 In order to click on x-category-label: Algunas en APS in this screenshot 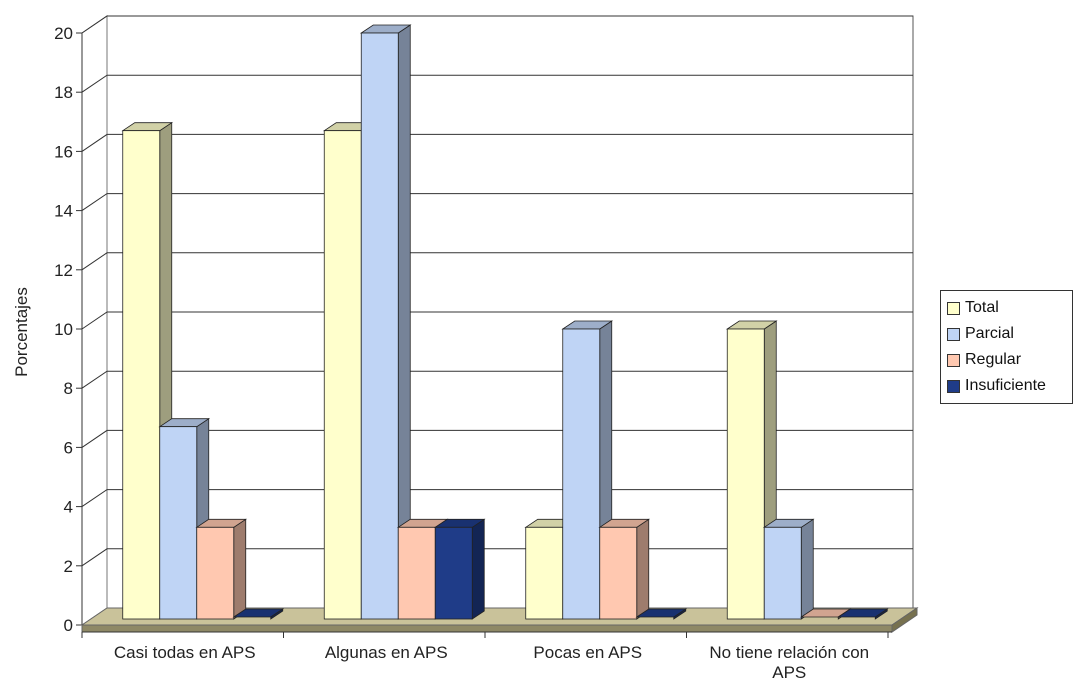, I will do `click(386, 652)`.